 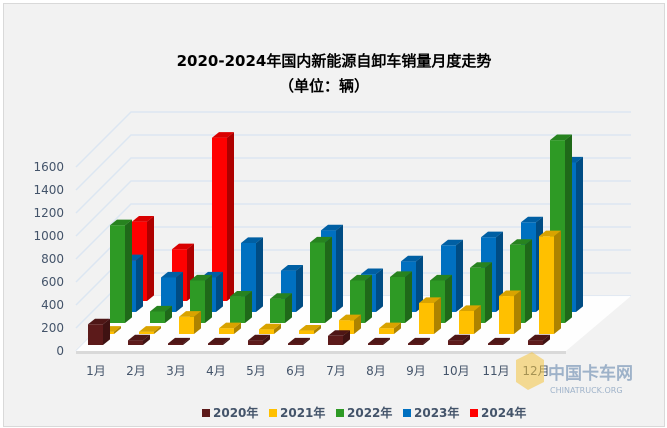 What do you see at coordinates (353, 185) in the screenshot?
I see `gridline` at bounding box center [353, 185].